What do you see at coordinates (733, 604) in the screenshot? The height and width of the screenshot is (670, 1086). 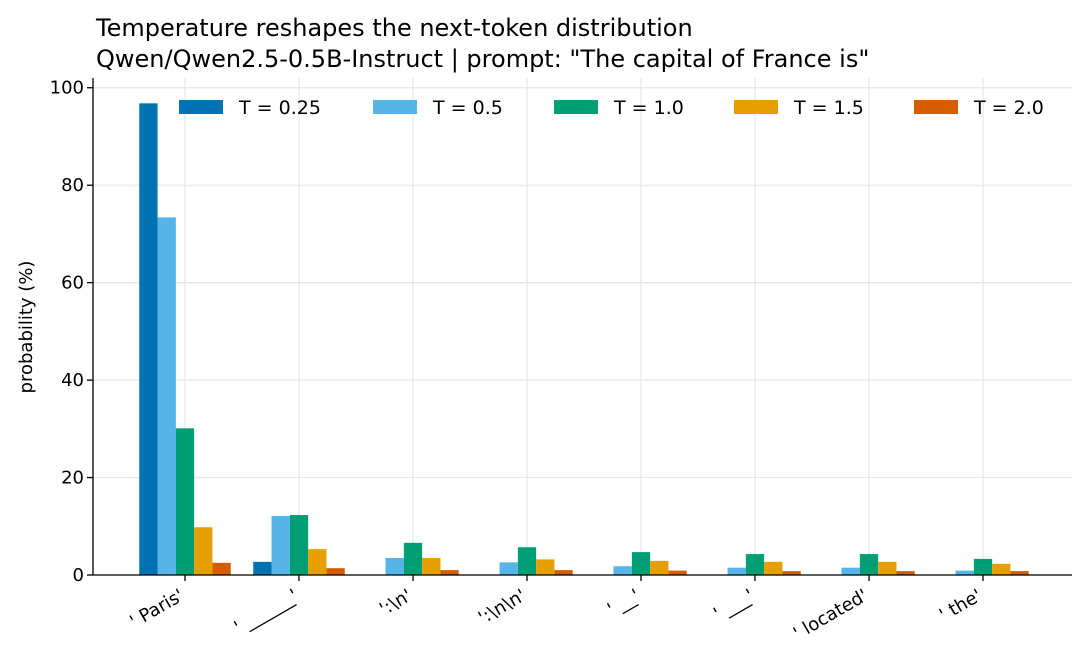 I see `x-tick-label: ' ___'` at bounding box center [733, 604].